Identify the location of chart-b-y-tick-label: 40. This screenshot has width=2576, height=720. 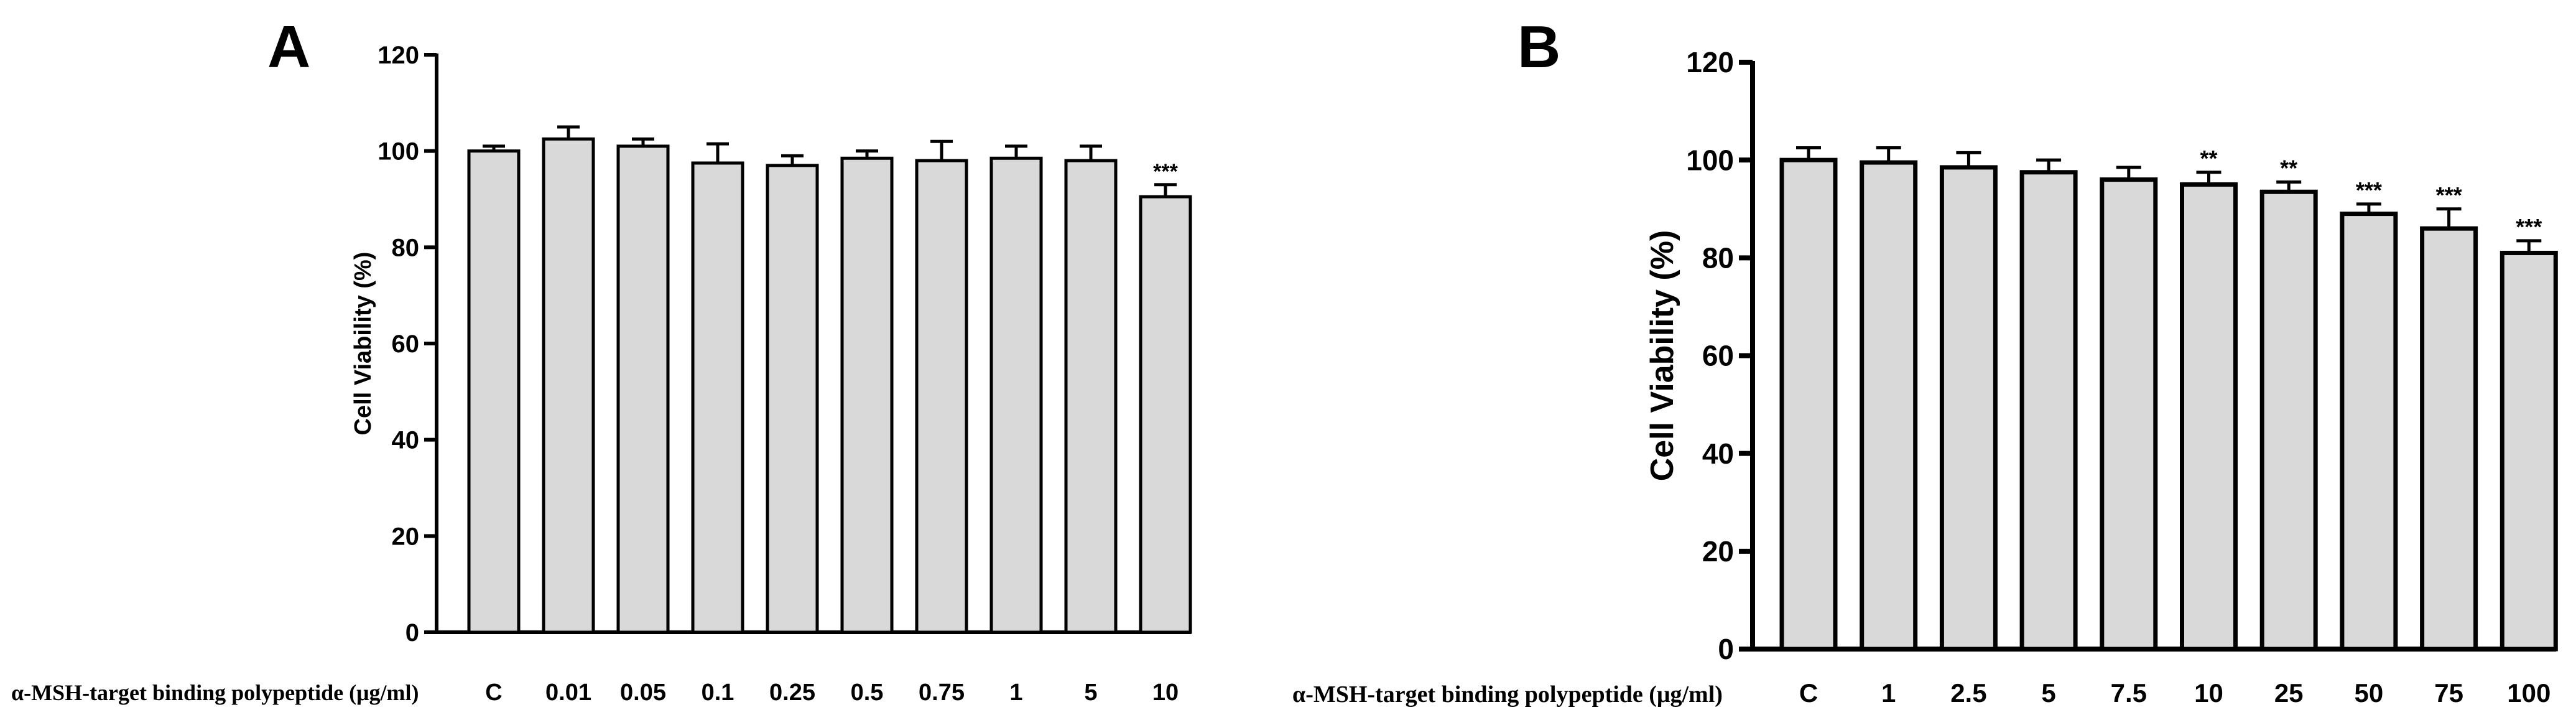
(1718, 453).